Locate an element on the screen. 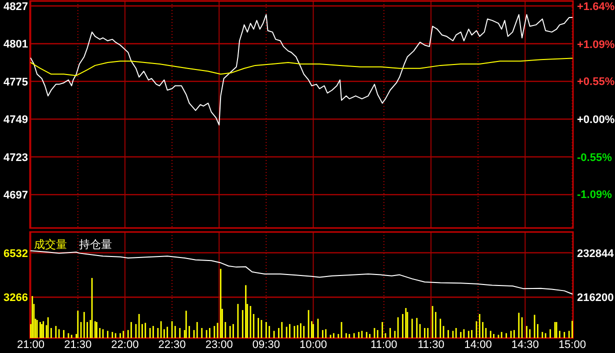  x-tick-label: 11:00 is located at coordinates (384, 345).